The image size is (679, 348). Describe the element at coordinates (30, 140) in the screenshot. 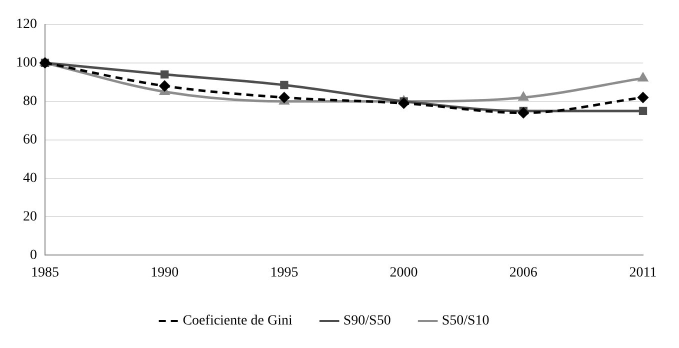

I see `y-tick-label: 60` at that location.